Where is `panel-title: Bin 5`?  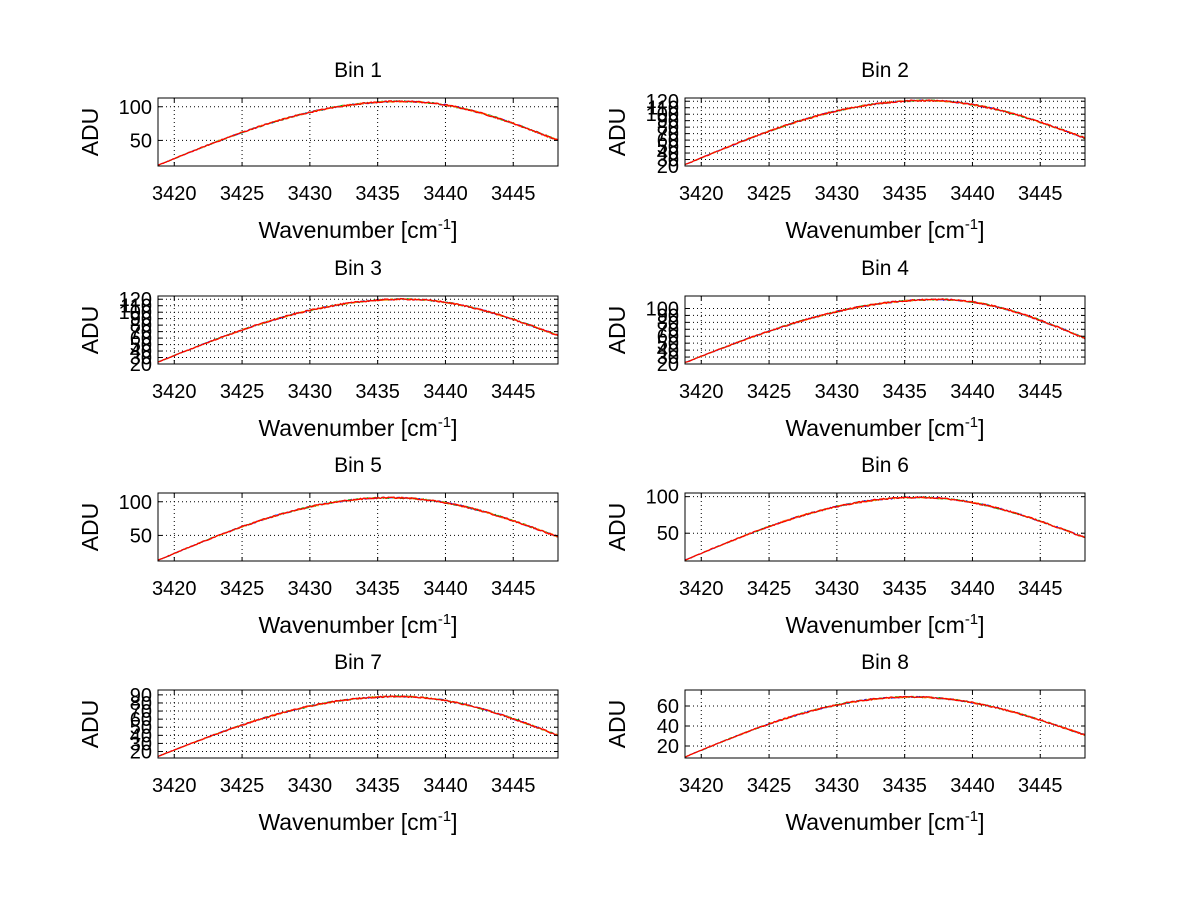 panel-title: Bin 5 is located at coordinates (358, 465).